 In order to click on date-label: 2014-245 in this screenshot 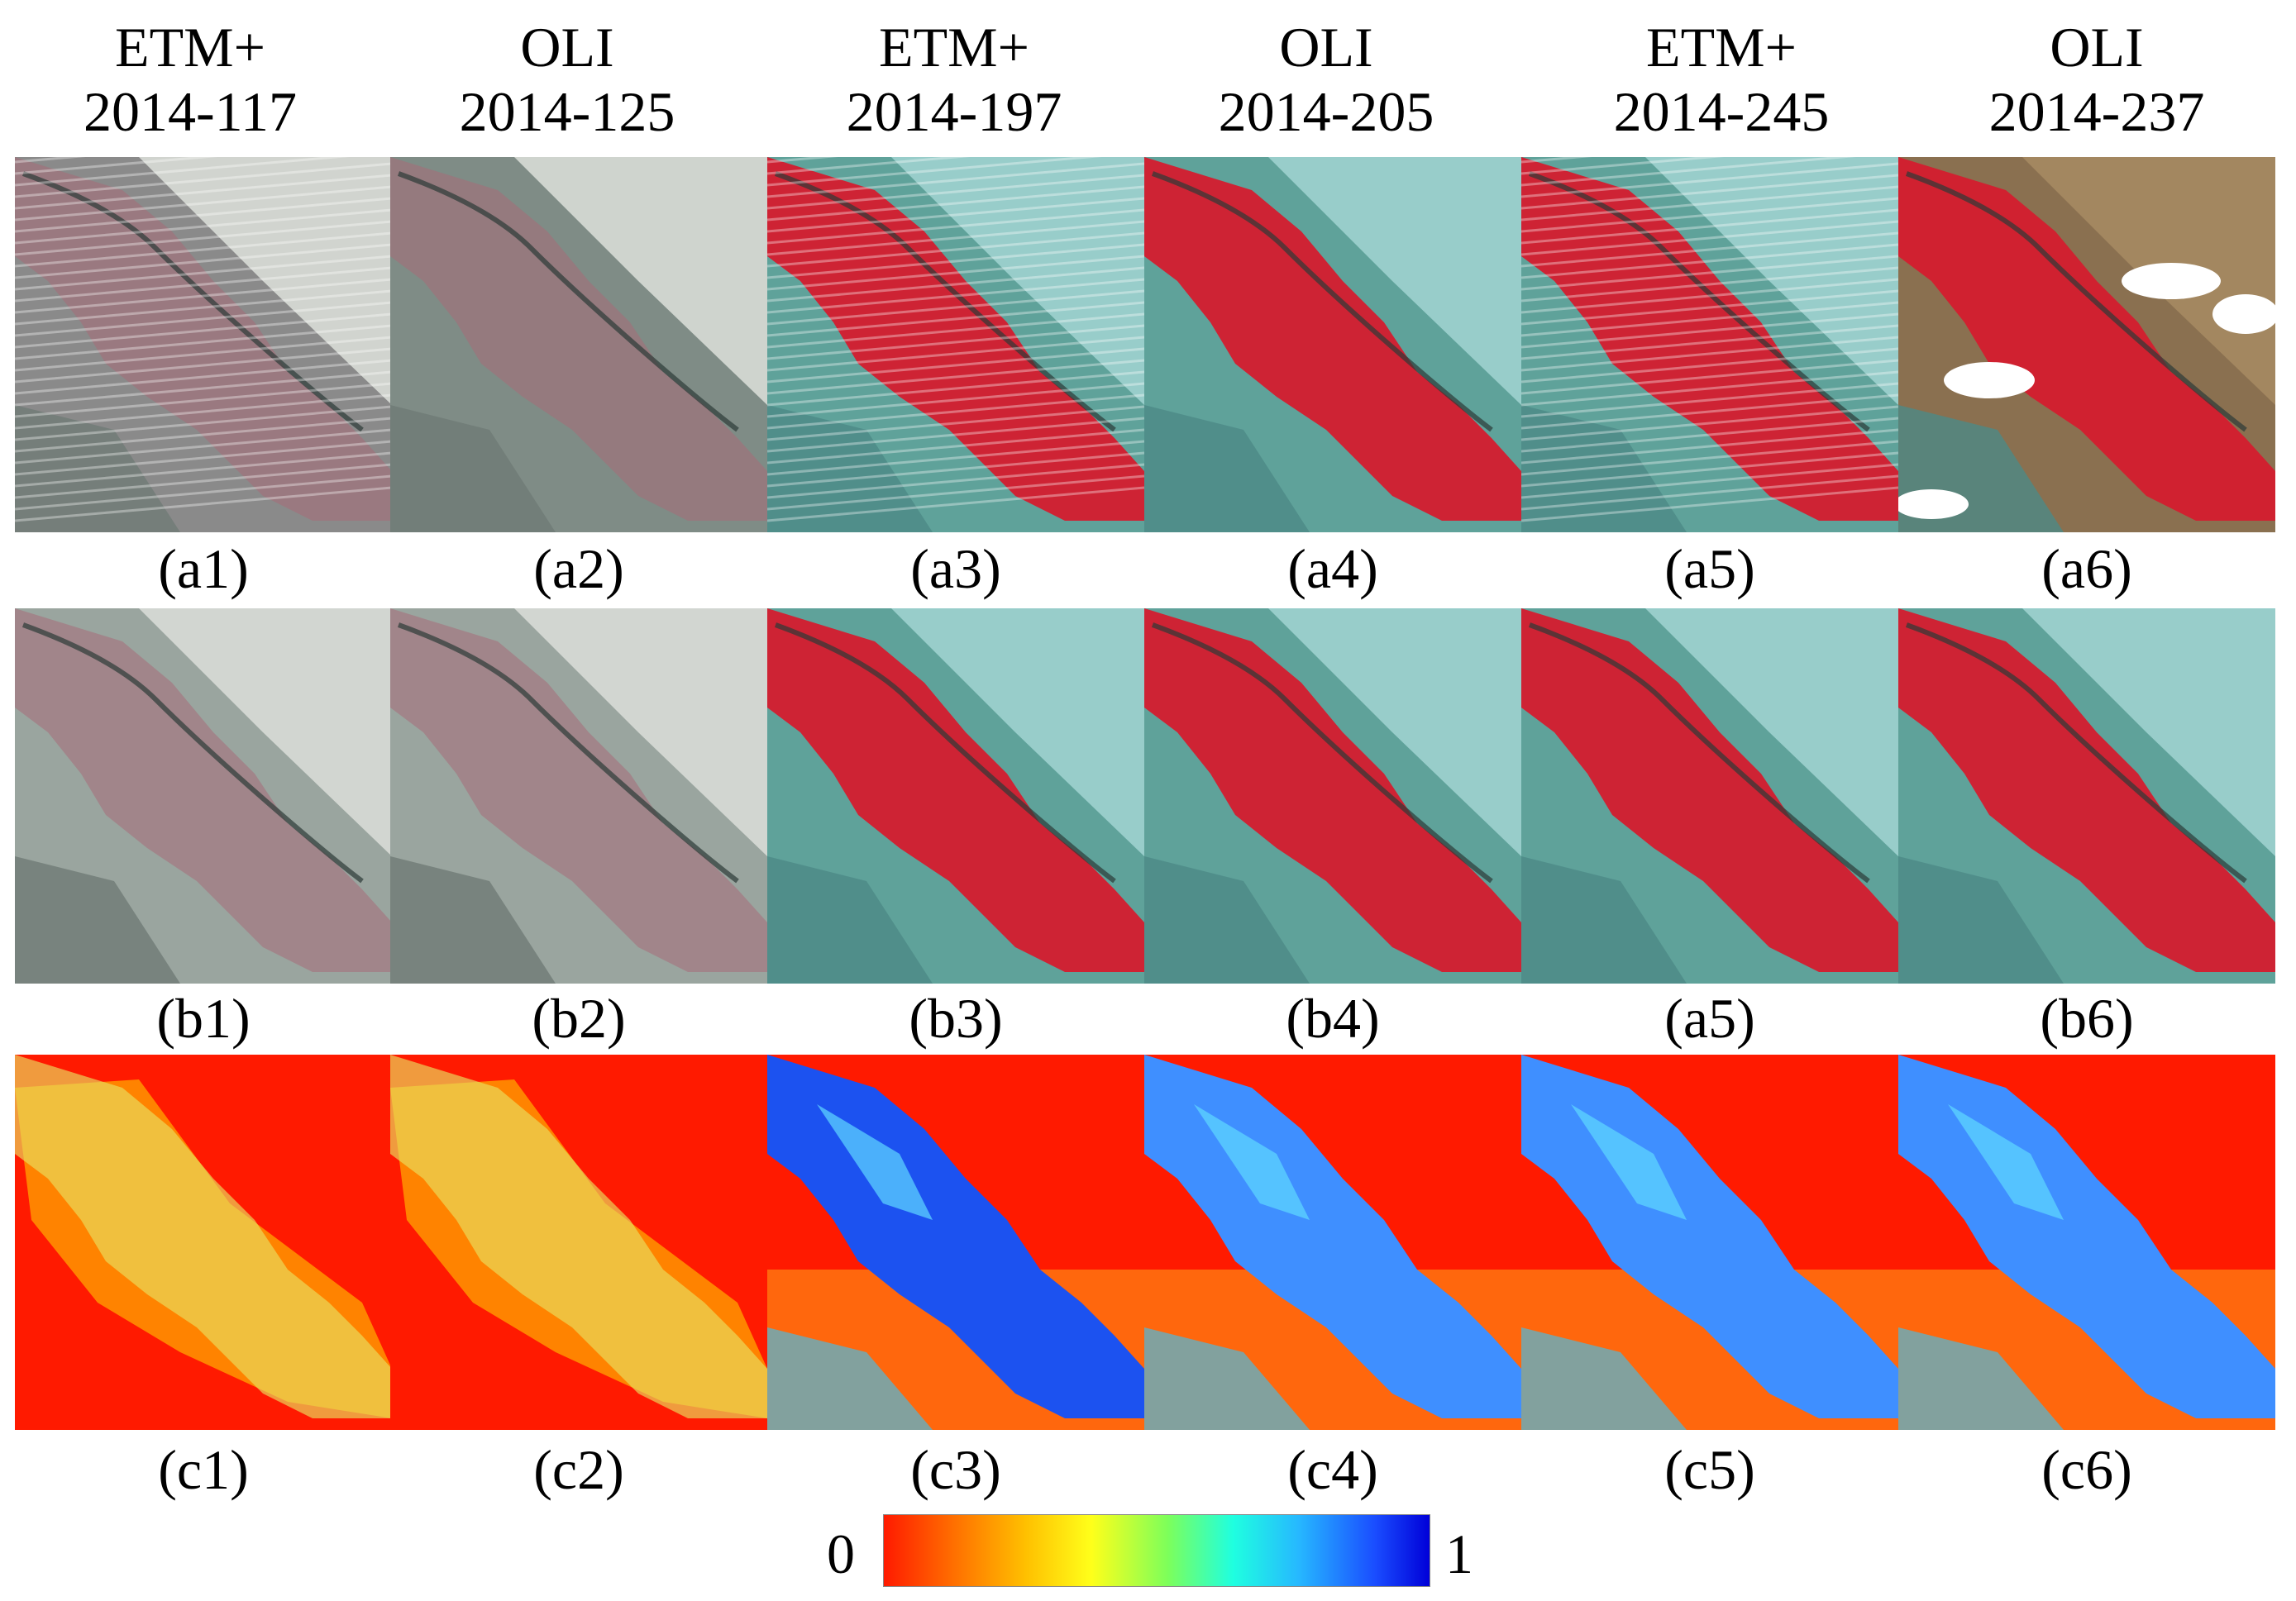, I will do `click(1721, 111)`.